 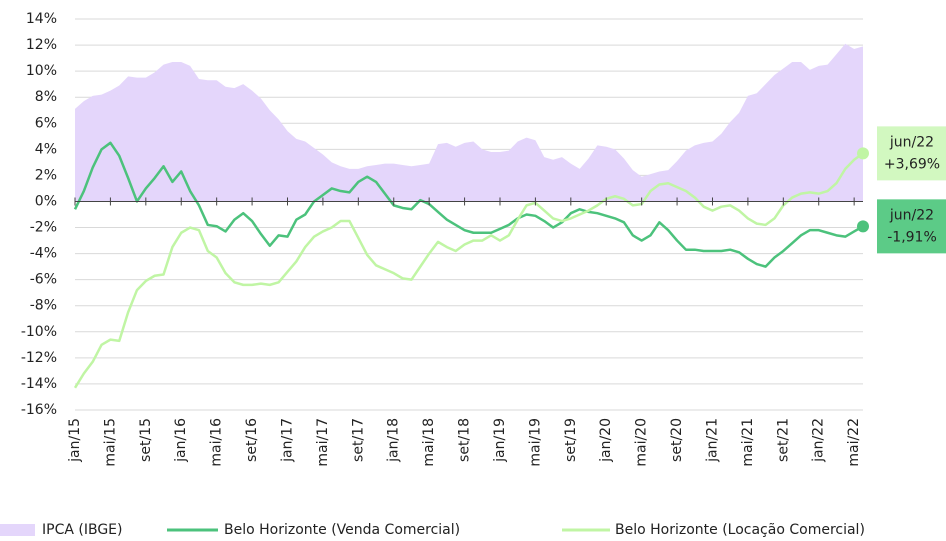 I want to click on x-tick-label: mai/21, so click(x=748, y=442).